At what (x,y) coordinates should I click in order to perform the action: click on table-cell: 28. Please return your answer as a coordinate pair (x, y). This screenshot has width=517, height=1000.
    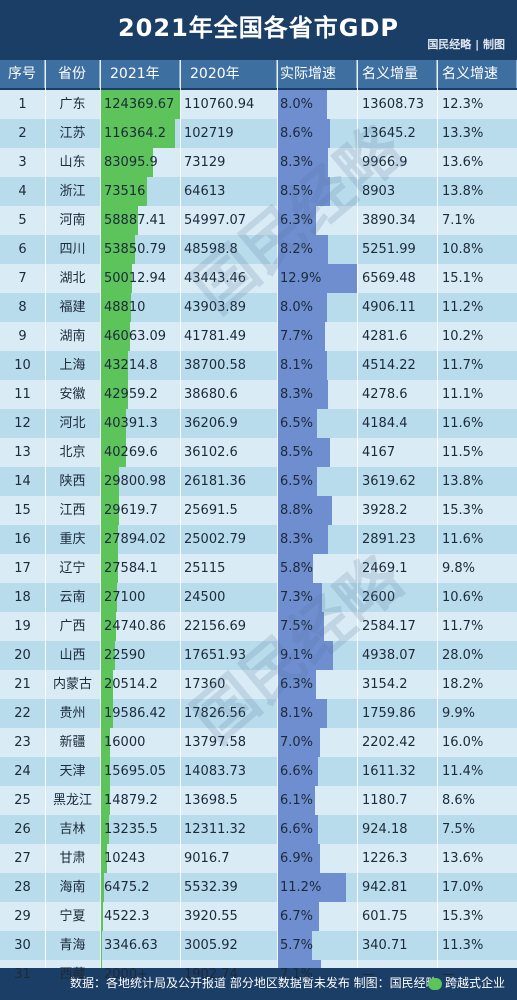
    Looking at the image, I should click on (22, 887).